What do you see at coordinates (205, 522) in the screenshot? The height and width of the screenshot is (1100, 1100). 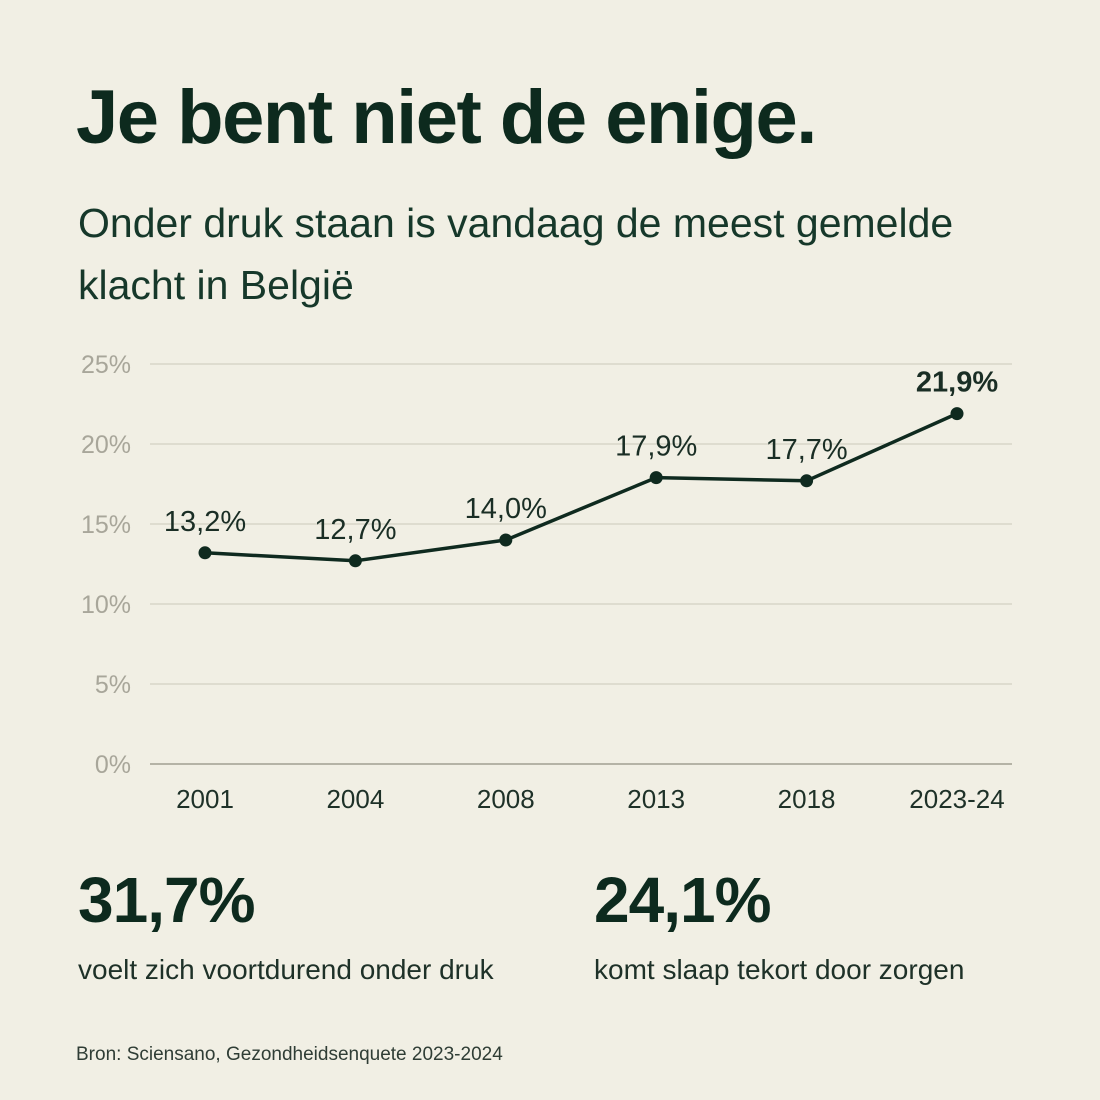 I see `data-label: 13,2%` at bounding box center [205, 522].